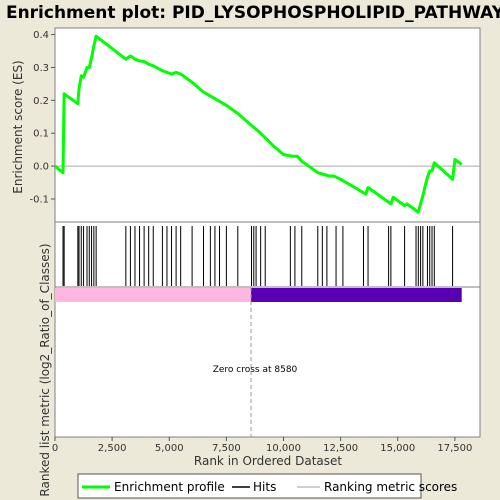 The image size is (500, 500). What do you see at coordinates (41, 68) in the screenshot?
I see `y-tick-label: 0.3` at bounding box center [41, 68].